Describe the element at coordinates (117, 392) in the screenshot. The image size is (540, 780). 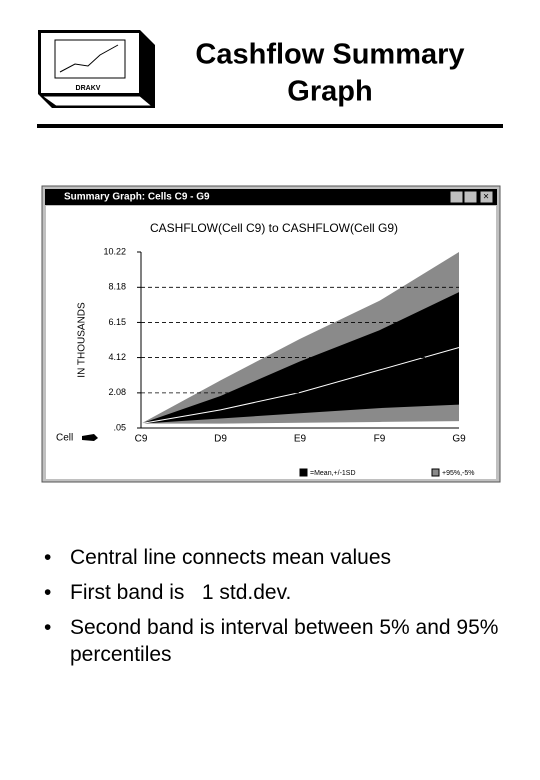
I see `y-tick-label: 2.08` at that location.